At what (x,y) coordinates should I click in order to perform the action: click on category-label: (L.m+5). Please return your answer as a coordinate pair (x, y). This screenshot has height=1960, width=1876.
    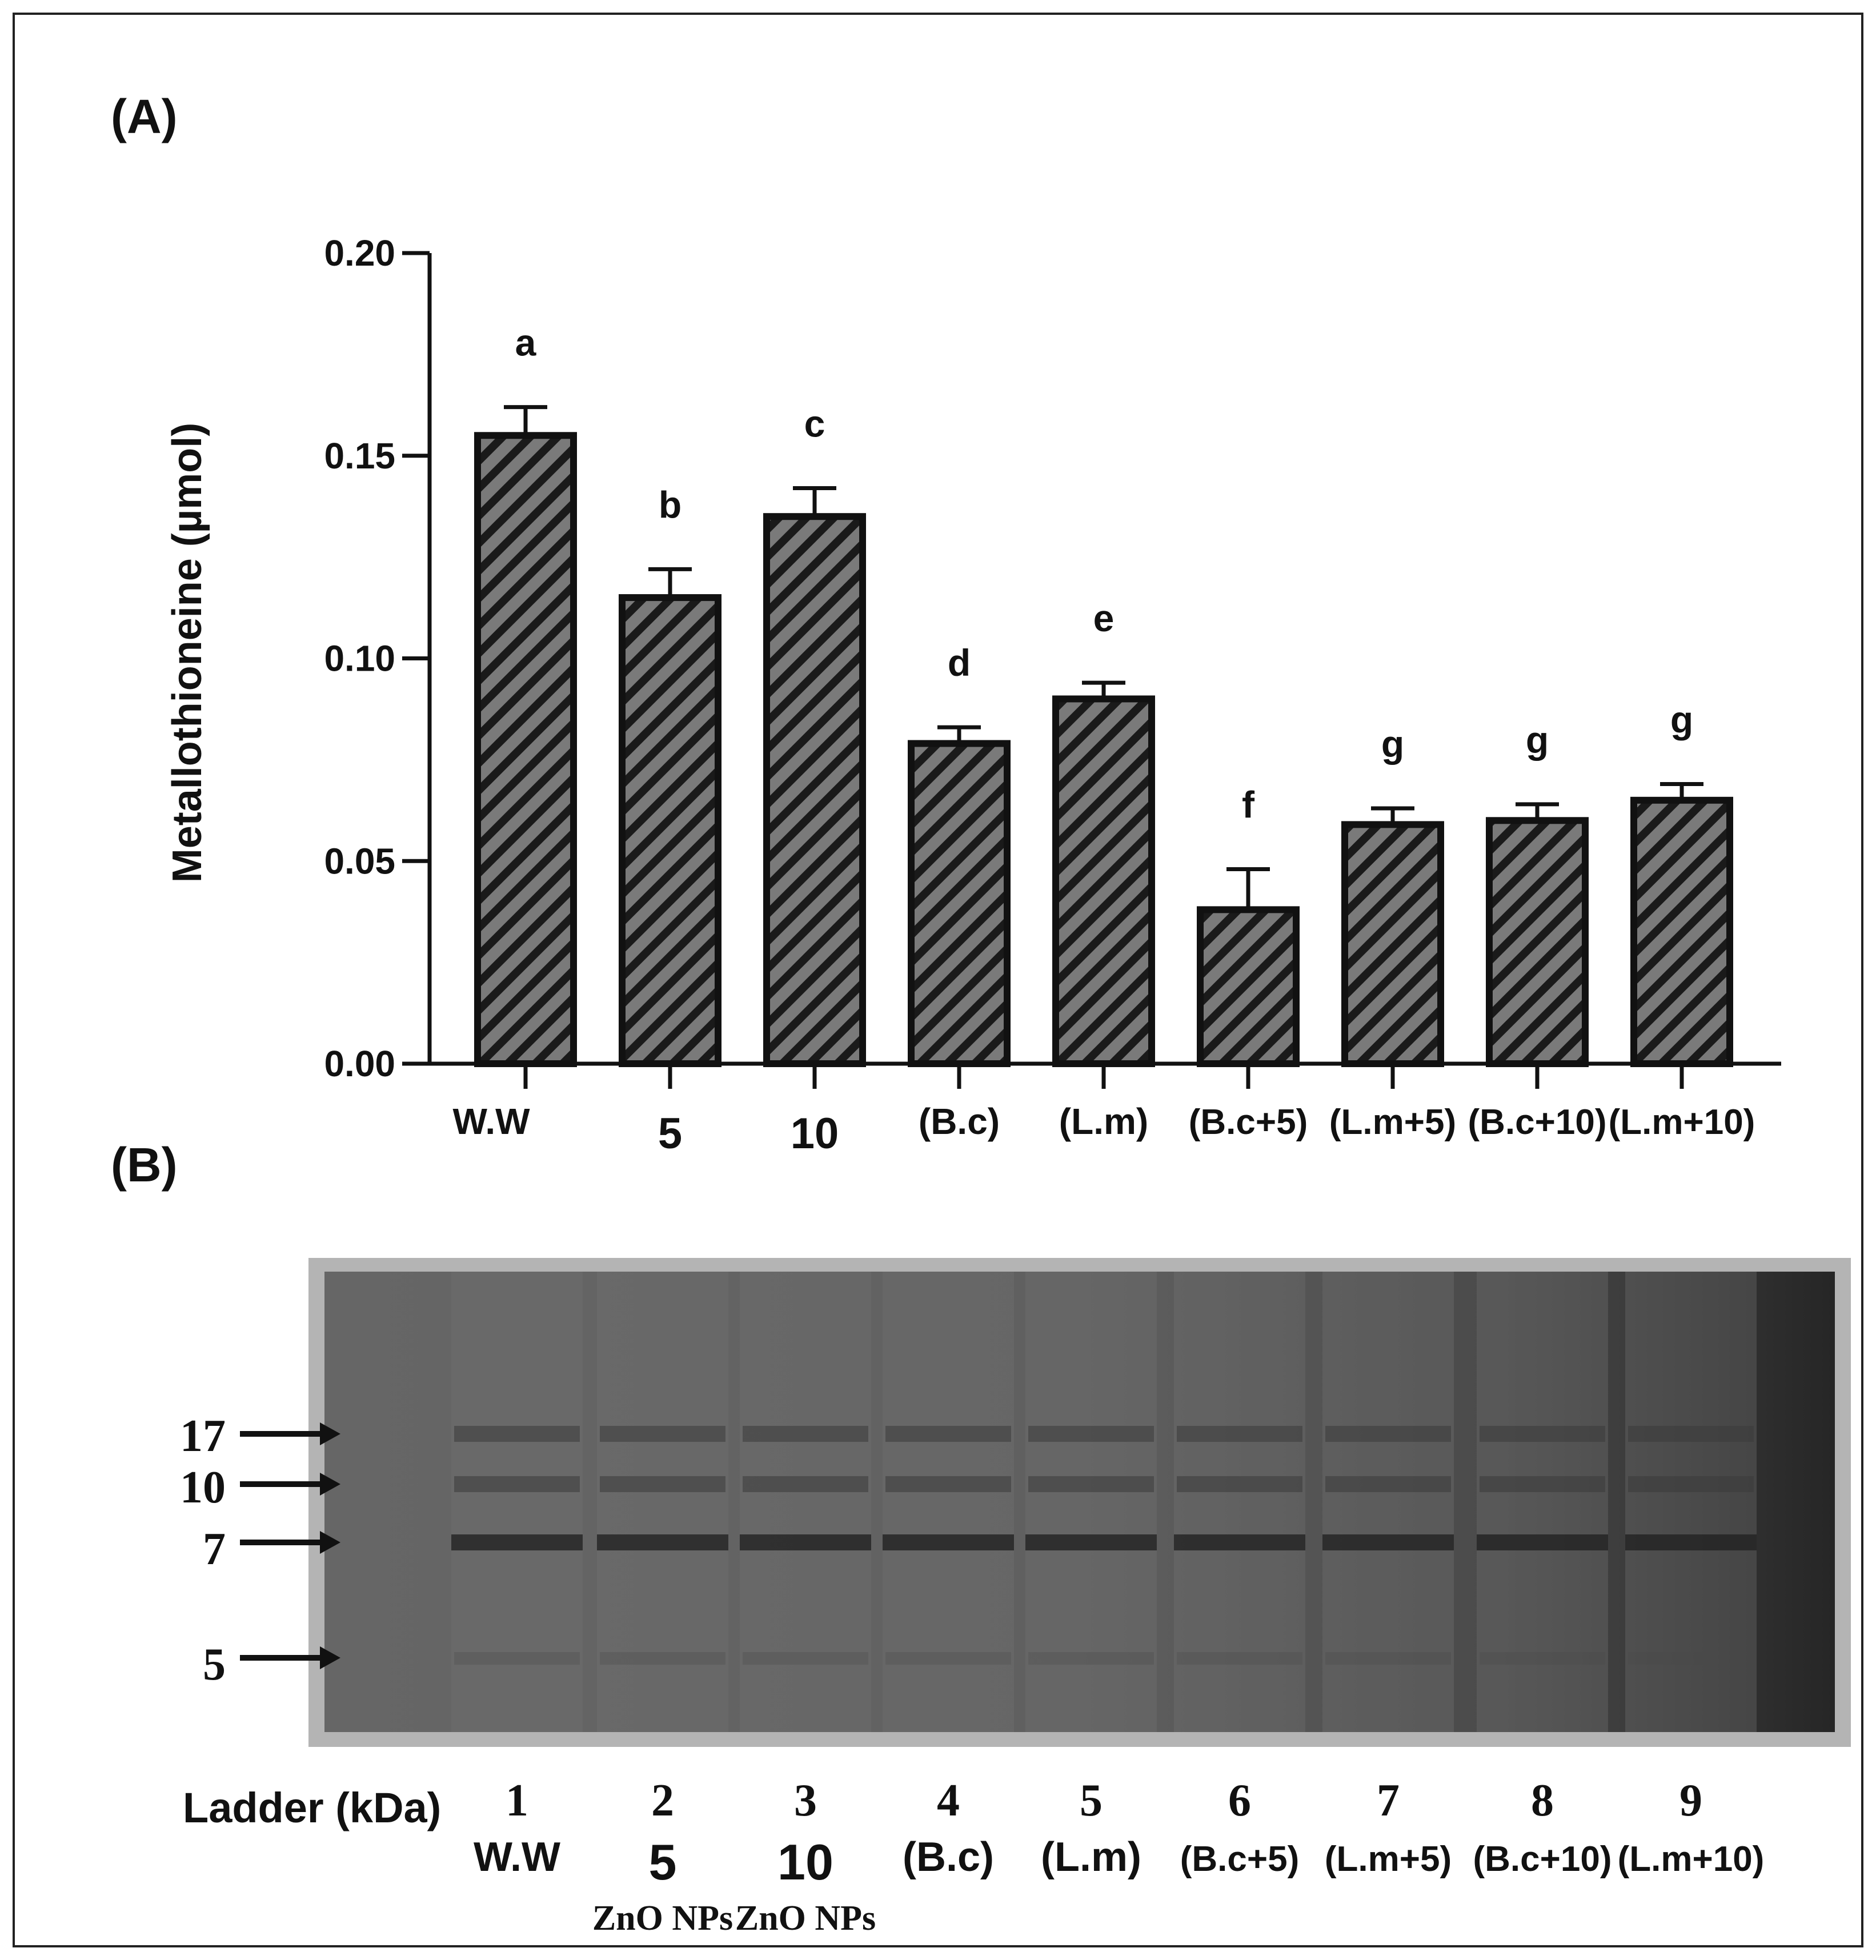
    Looking at the image, I should click on (1392, 1122).